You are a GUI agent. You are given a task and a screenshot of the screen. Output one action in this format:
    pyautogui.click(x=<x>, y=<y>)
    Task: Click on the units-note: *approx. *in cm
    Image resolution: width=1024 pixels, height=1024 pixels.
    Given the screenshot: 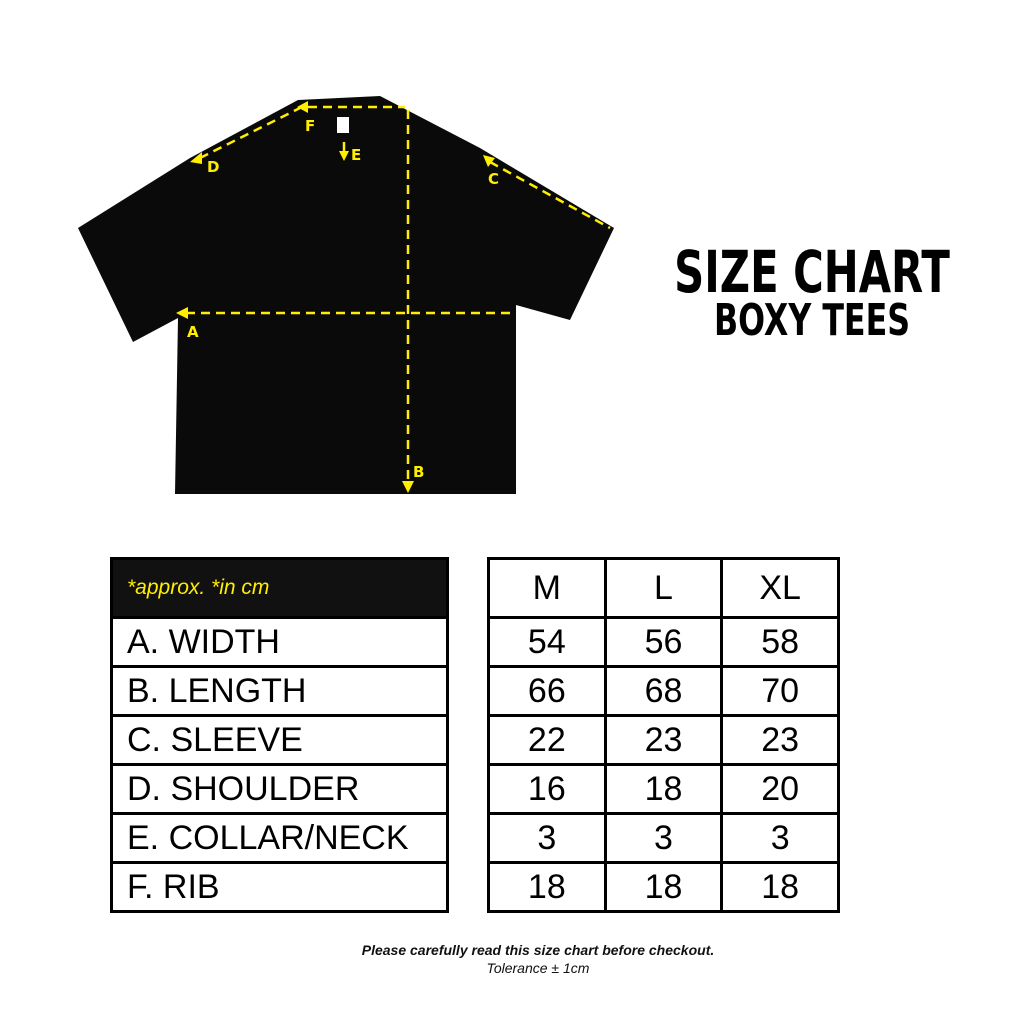 What is the action you would take?
    pyautogui.click(x=279, y=588)
    